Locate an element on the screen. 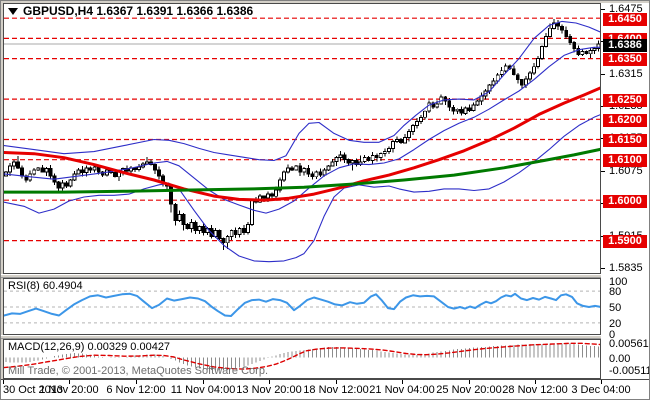  rsi-scale-label: 20 is located at coordinates (615, 323).